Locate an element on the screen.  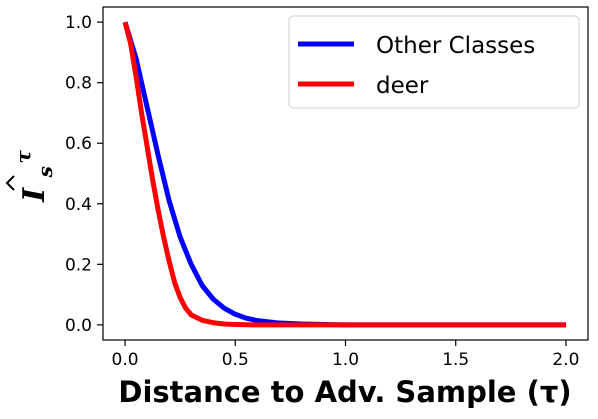
svg-text: I s τ is located at coordinates (35, 176).